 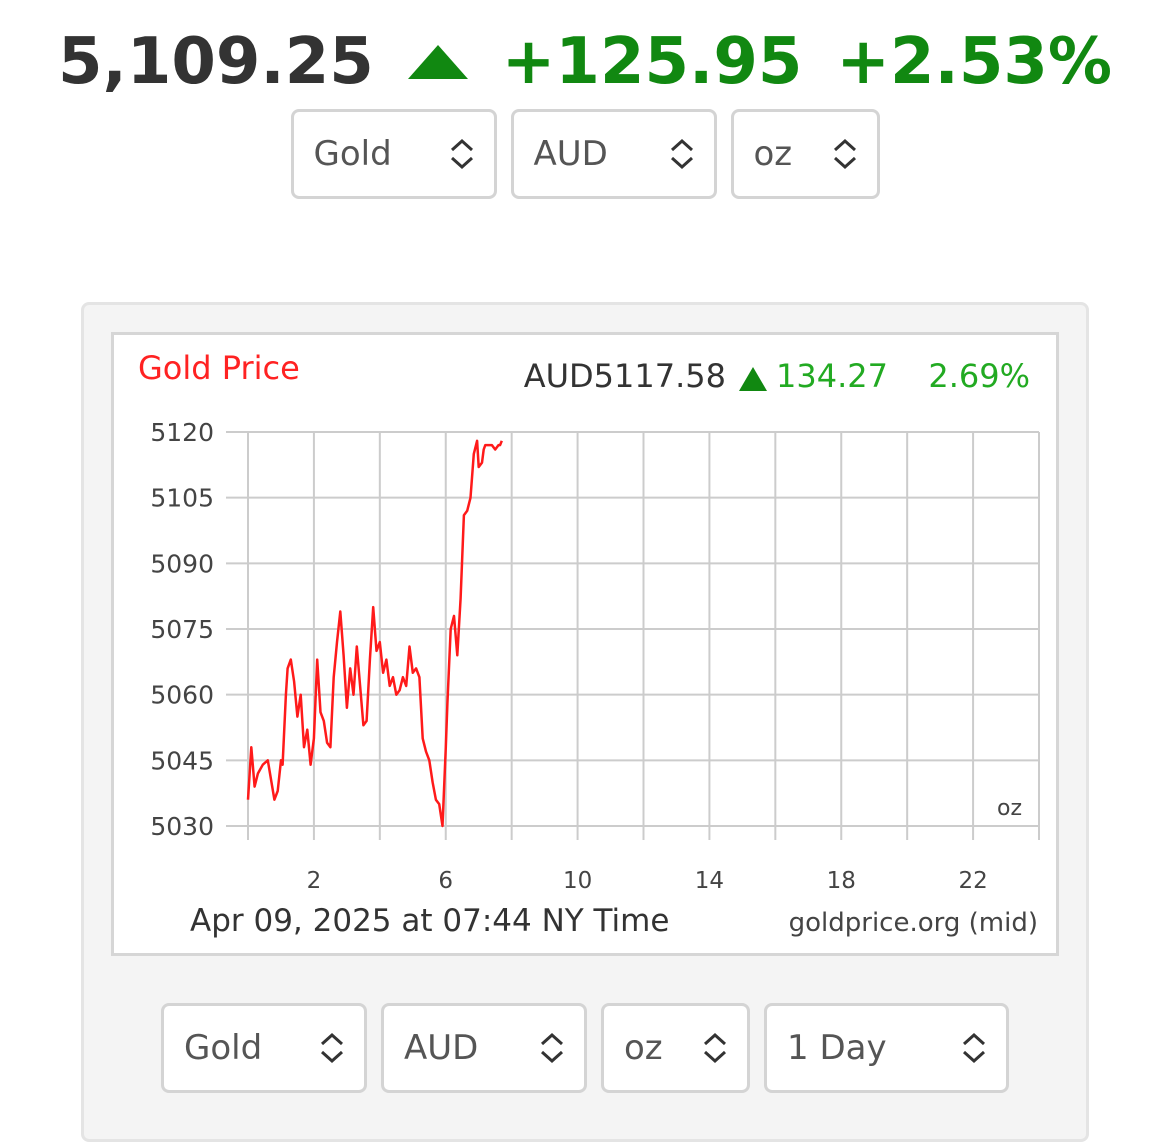 What do you see at coordinates (841, 881) in the screenshot?
I see `x-tick-label: 18` at bounding box center [841, 881].